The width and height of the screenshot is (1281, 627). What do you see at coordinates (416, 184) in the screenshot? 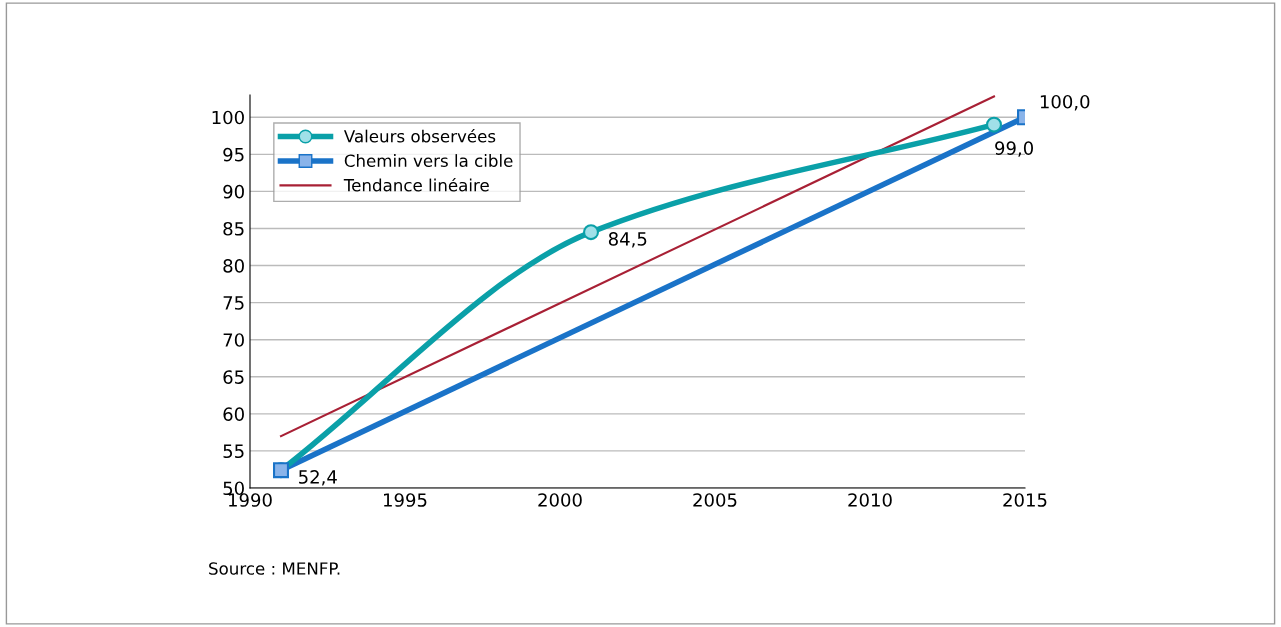
I see `legend-label: Tendance linéaire` at bounding box center [416, 184].